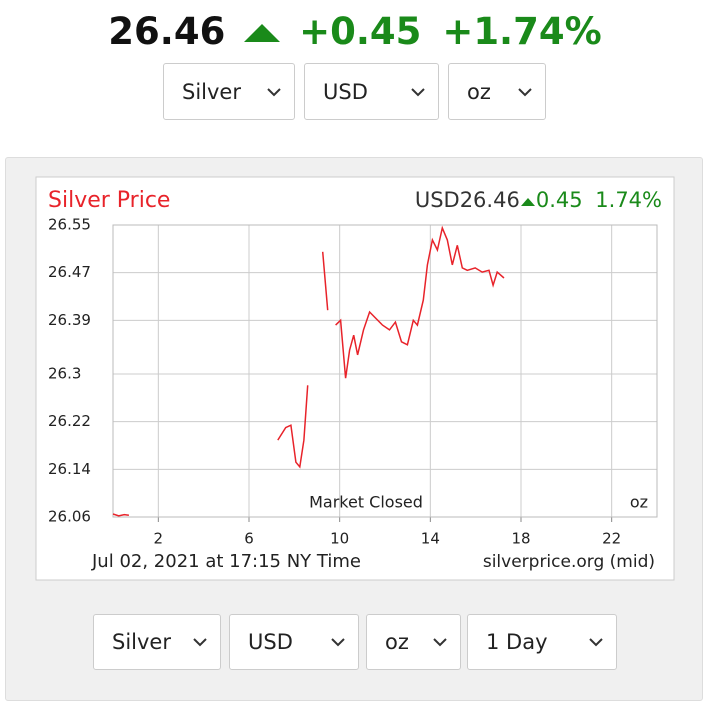 This screenshot has height=720, width=720. Describe the element at coordinates (520, 539) in the screenshot. I see `x-tick-label: 18` at that location.